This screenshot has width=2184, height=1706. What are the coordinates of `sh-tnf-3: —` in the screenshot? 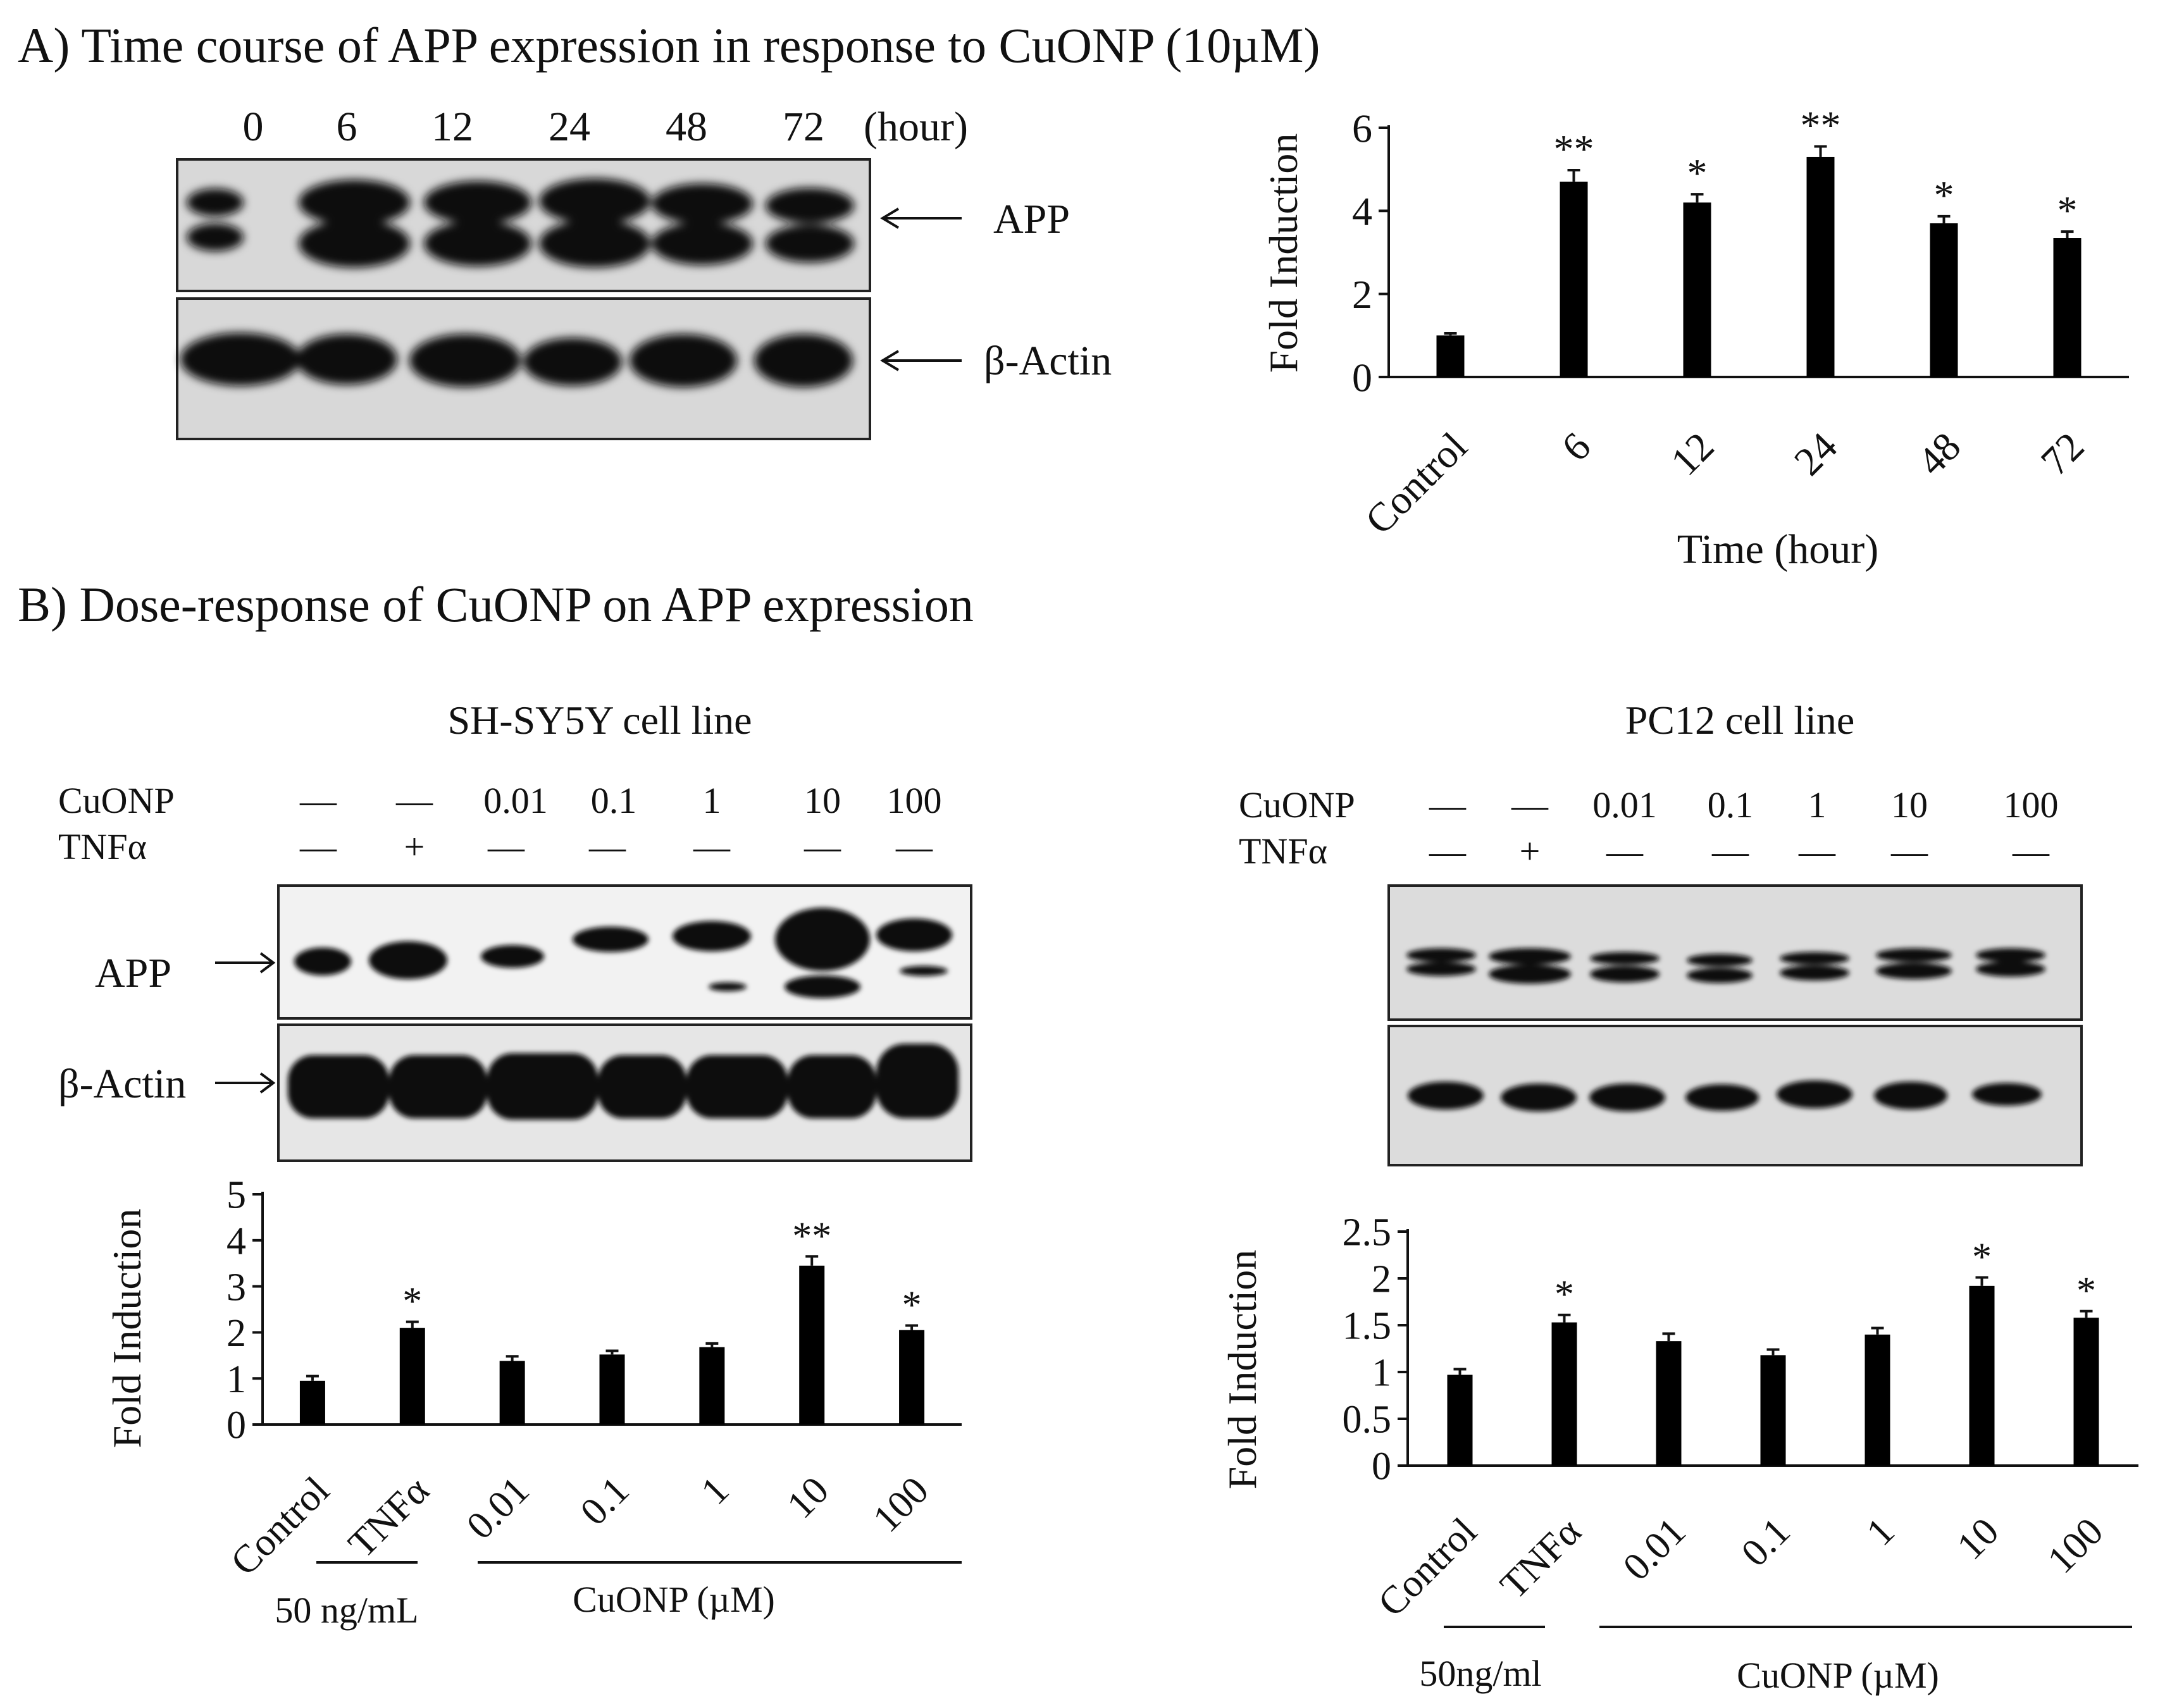 It's located at (607, 846).